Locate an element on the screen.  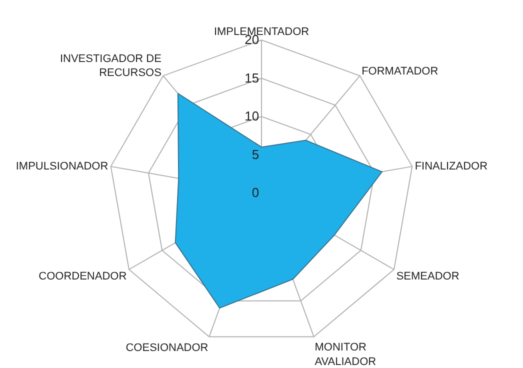
spoke-label: FINALIZADOR is located at coordinates (451, 166).